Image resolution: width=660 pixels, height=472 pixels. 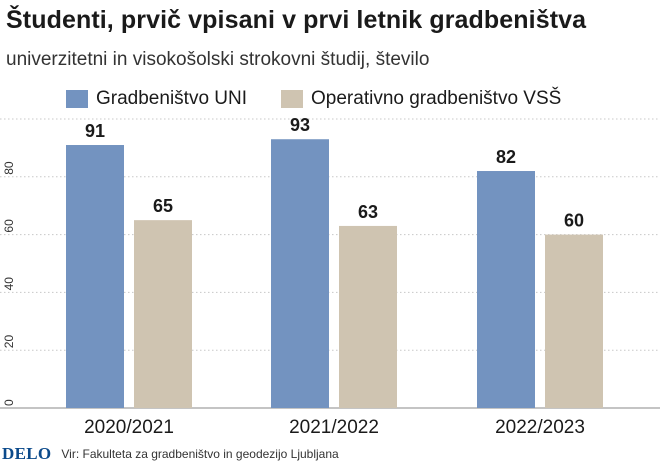 What do you see at coordinates (292, 99) in the screenshot?
I see `legend-swatch-vss` at bounding box center [292, 99].